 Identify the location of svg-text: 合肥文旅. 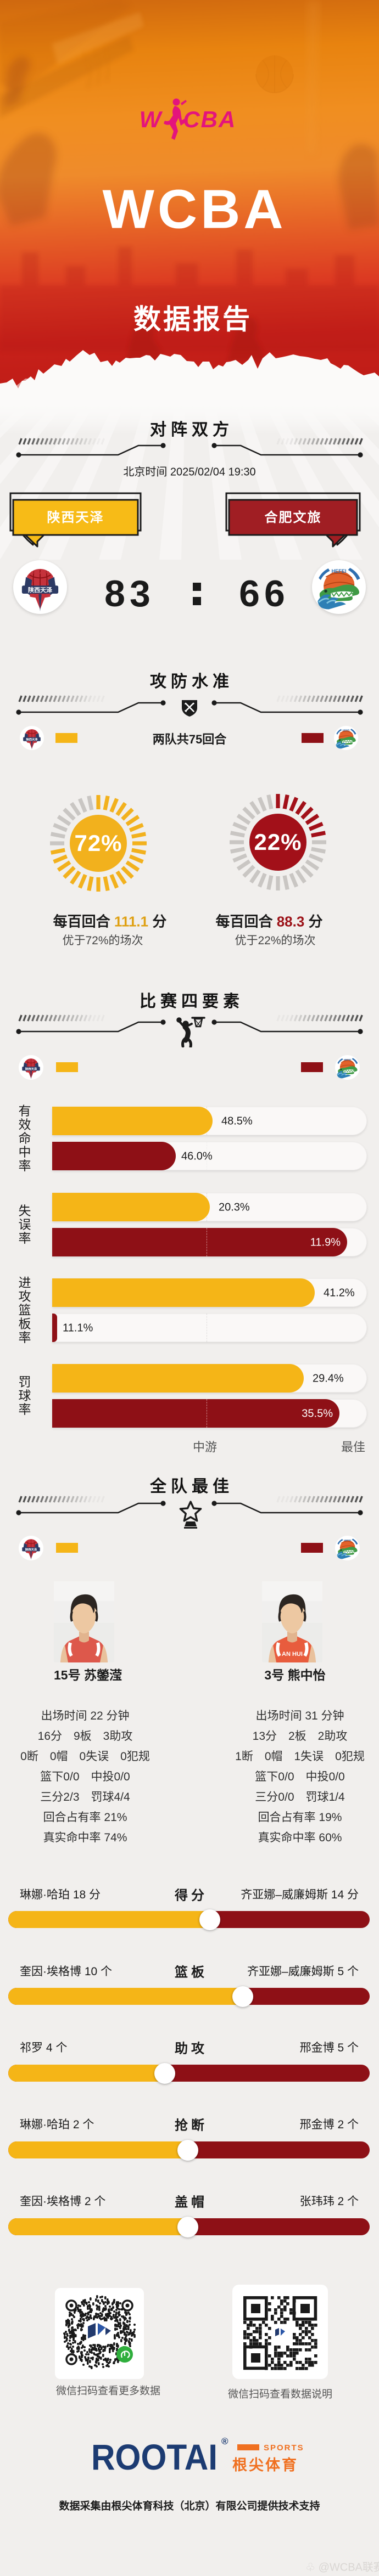
(293, 518).